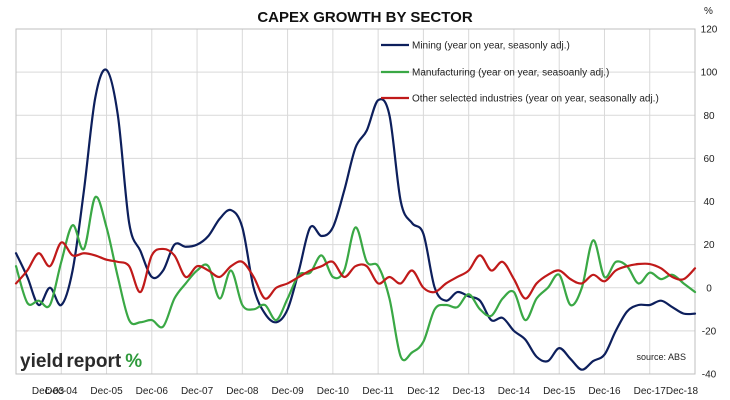 The image size is (730, 400). What do you see at coordinates (709, 375) in the screenshot?
I see `y-tick-label: -40` at bounding box center [709, 375].